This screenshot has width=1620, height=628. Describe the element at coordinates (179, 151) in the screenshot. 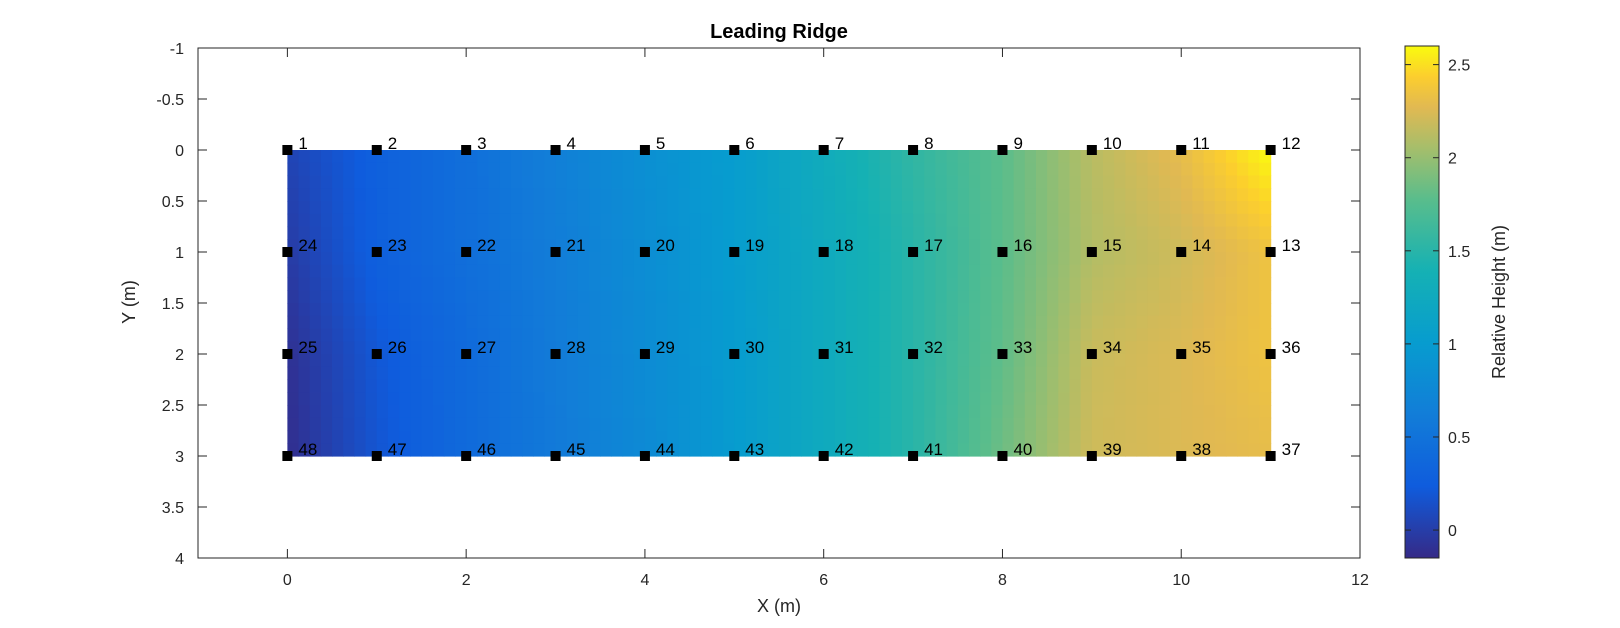

I see `y-tick-label: 0` at that location.